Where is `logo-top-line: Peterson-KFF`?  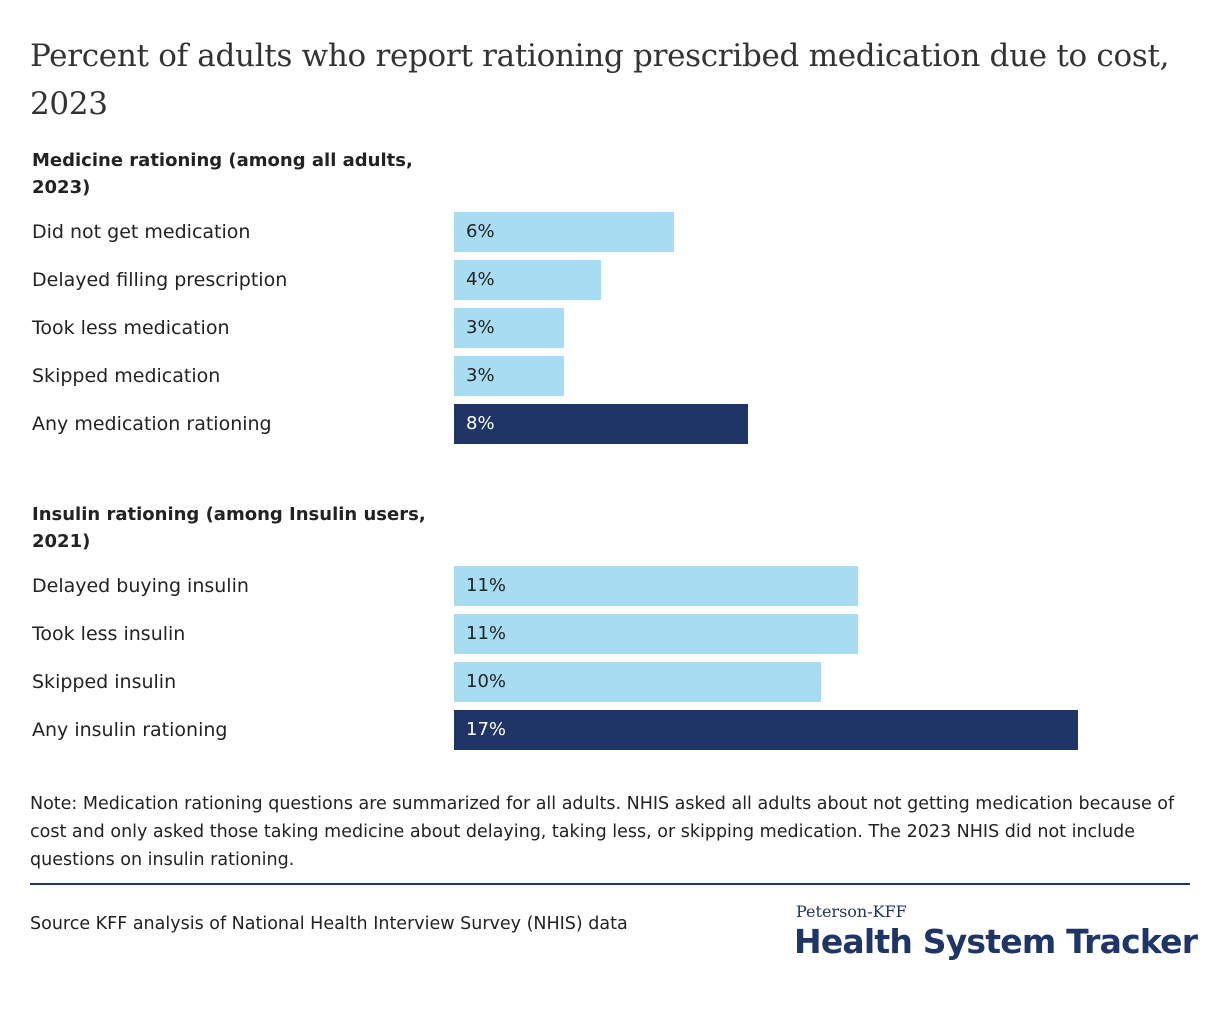 logo-top-line: Peterson-KFF is located at coordinates (851, 911).